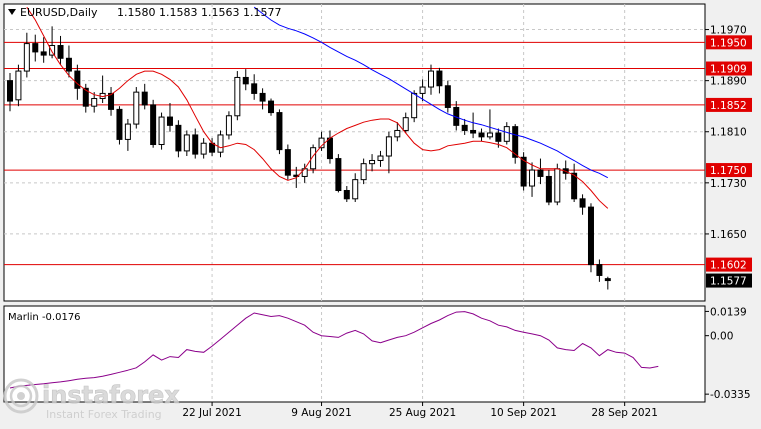 This screenshot has width=761, height=429. Describe the element at coordinates (321, 413) in the screenshot. I see `time-tick-label: 9 Aug 2021` at that location.